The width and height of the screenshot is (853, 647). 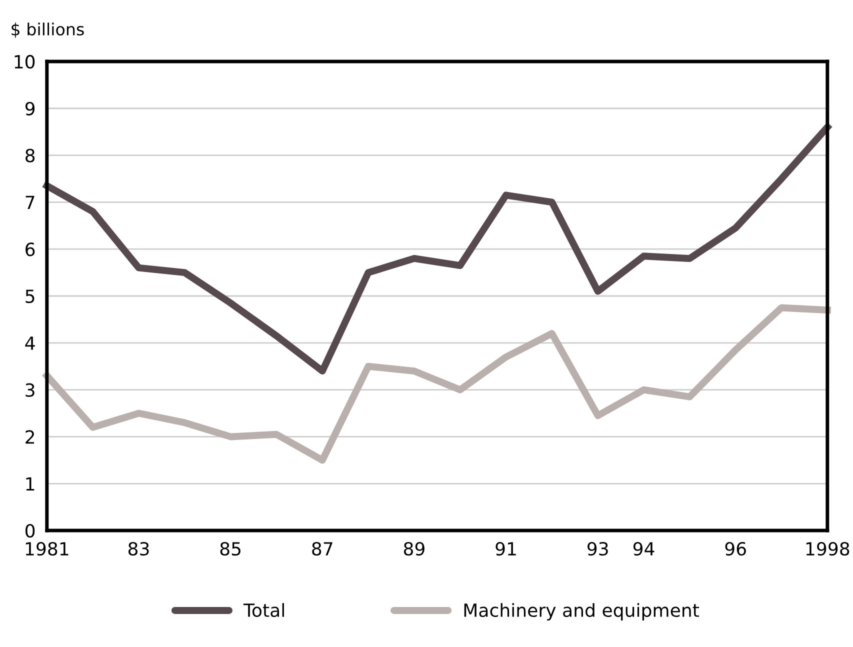 I want to click on x-tick-label: 94, so click(x=643, y=549).